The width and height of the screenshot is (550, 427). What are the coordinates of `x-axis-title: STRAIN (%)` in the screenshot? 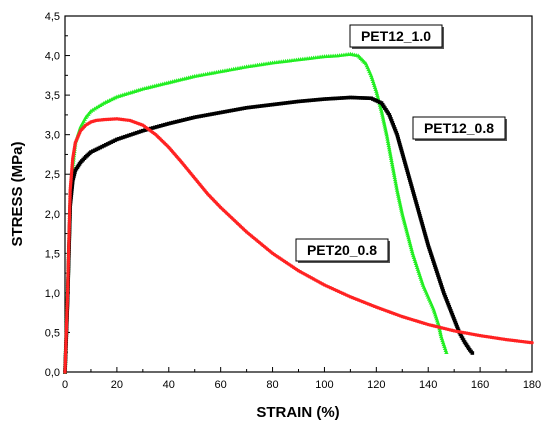 It's located at (297, 412).